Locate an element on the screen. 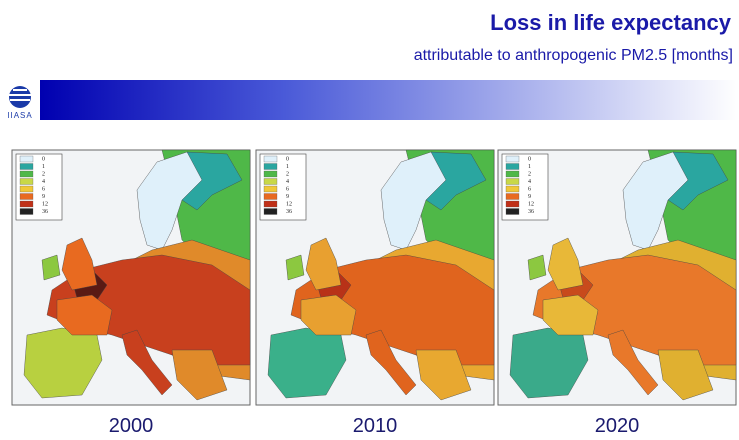 The height and width of the screenshot is (440, 739). map-year: 2020 is located at coordinates (617, 426).